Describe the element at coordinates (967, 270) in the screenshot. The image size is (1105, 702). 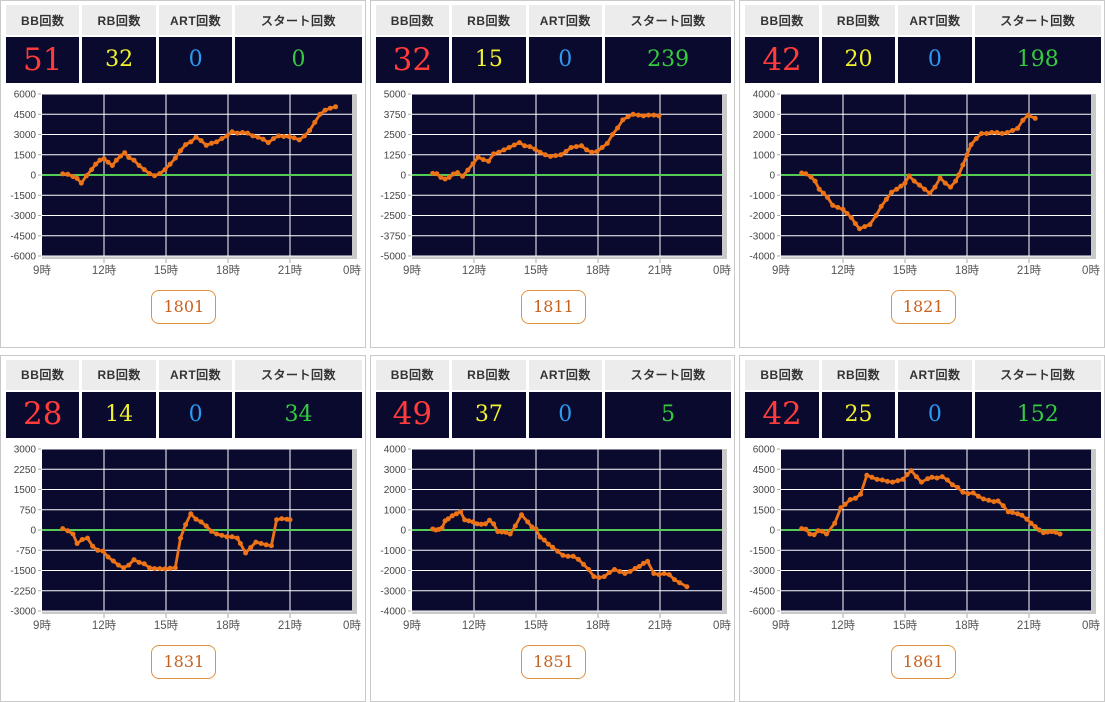
I see `svg-text: 18時` at that location.